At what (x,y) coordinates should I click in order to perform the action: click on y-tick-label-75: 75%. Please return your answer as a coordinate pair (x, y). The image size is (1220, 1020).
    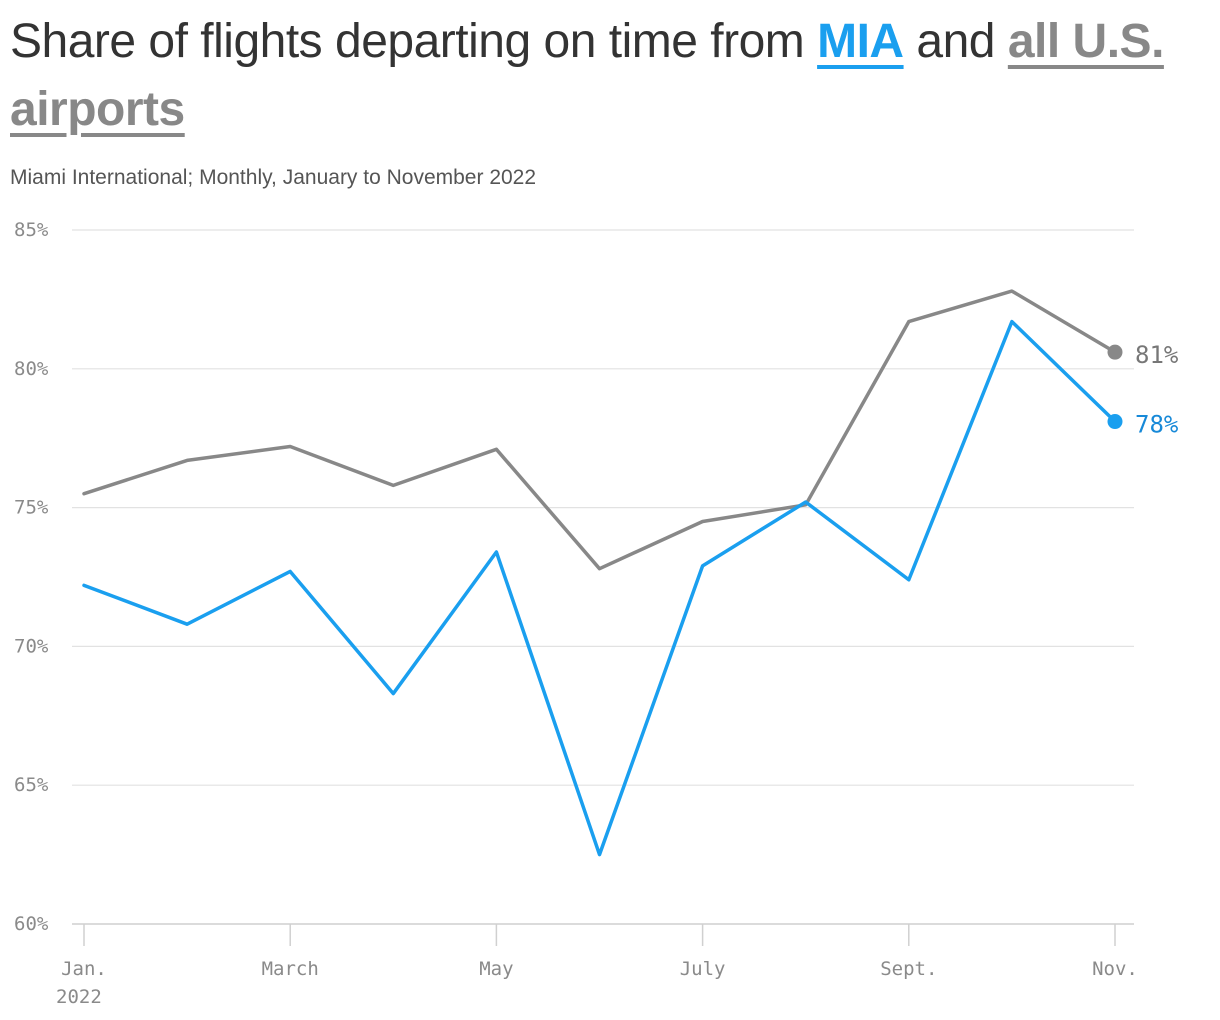
    Looking at the image, I should click on (31, 508).